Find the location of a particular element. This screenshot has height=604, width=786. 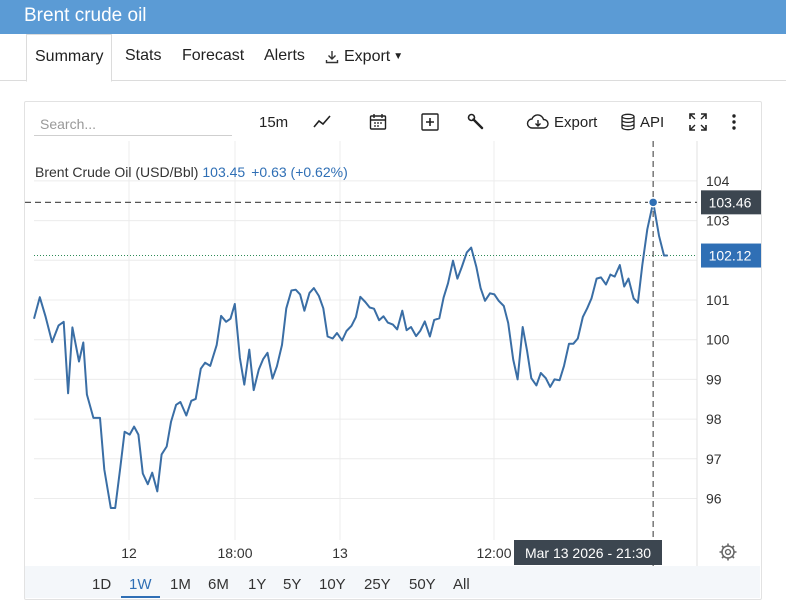

more-vert-icon is located at coordinates (734, 122).